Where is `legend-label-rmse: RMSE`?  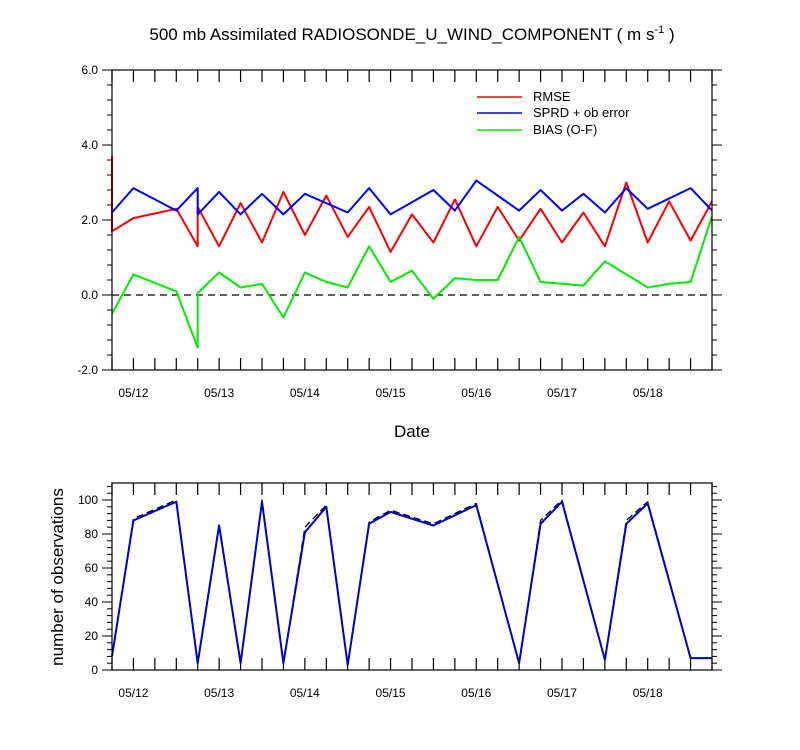 legend-label-rmse: RMSE is located at coordinates (552, 96).